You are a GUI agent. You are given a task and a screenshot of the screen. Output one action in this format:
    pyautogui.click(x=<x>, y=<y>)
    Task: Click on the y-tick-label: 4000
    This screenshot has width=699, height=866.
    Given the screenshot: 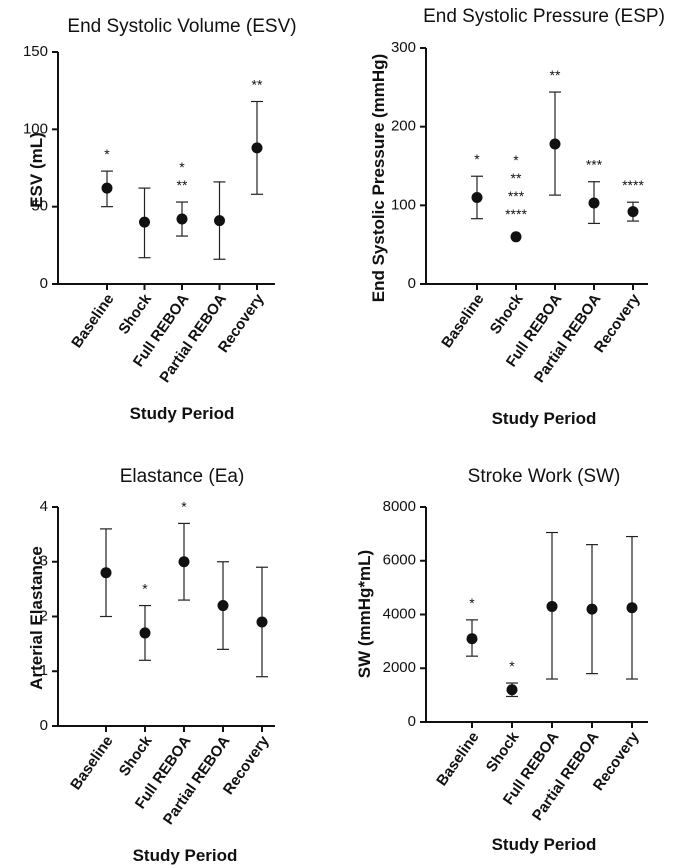 What is the action you would take?
    pyautogui.click(x=399, y=613)
    